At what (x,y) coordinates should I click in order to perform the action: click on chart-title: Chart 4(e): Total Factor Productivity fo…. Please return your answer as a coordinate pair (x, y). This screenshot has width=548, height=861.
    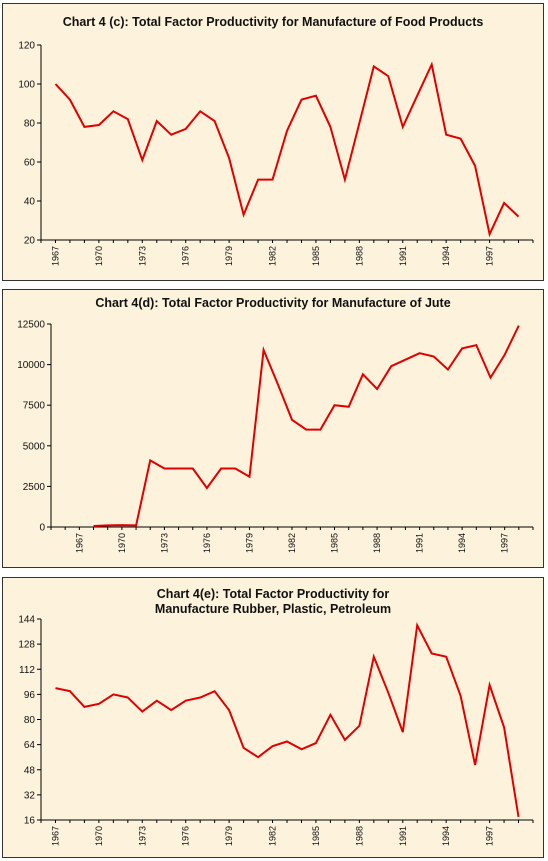
    Looking at the image, I should click on (273, 601).